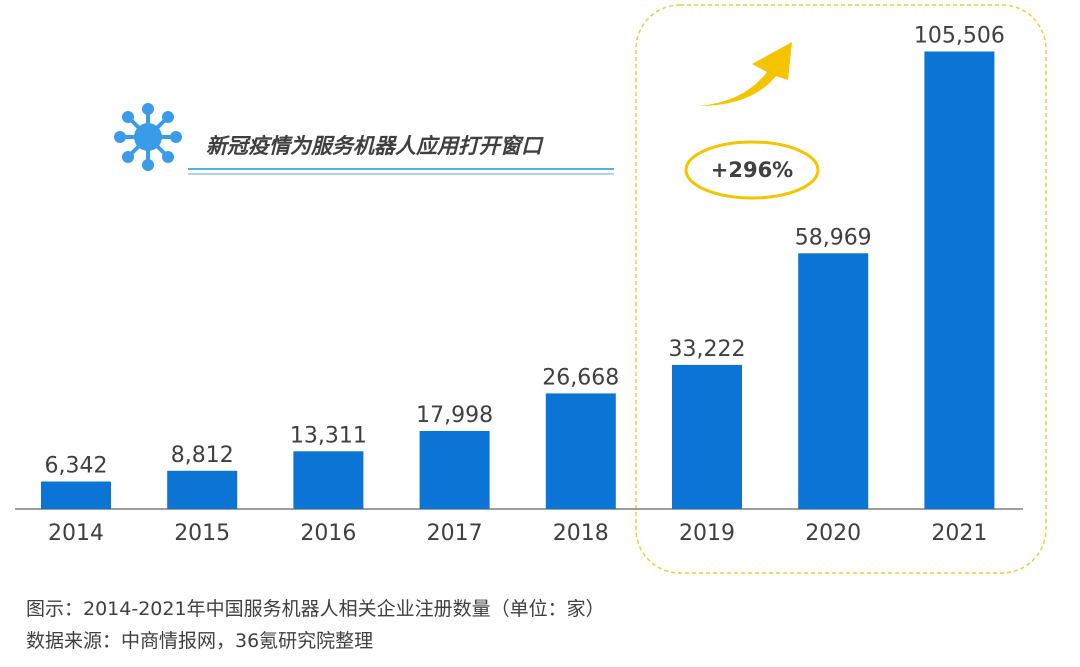 The width and height of the screenshot is (1080, 667). I want to click on bar-2020, so click(833, 381).